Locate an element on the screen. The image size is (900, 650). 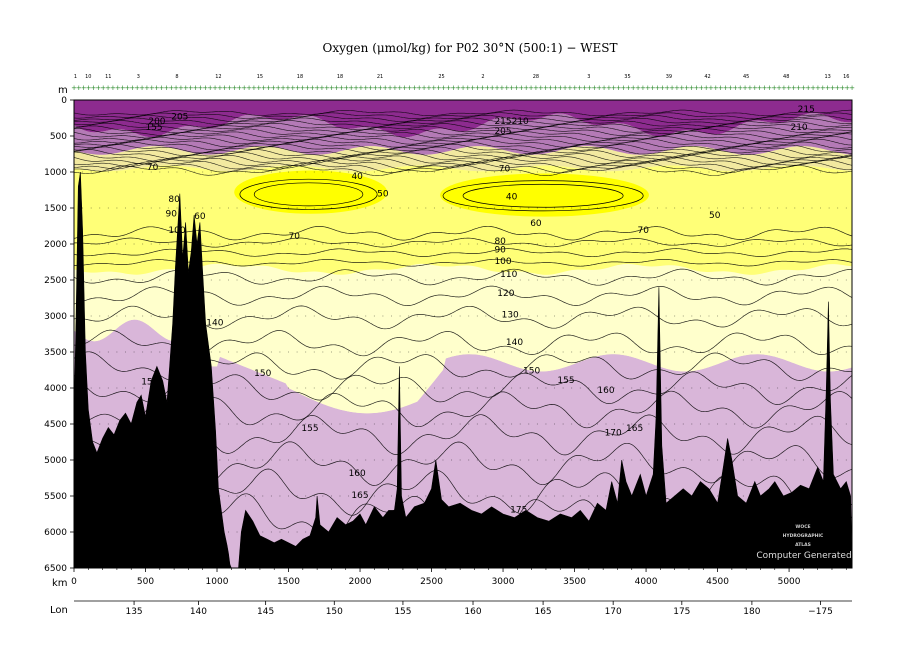
contour-label: 50 is located at coordinates (715, 216).